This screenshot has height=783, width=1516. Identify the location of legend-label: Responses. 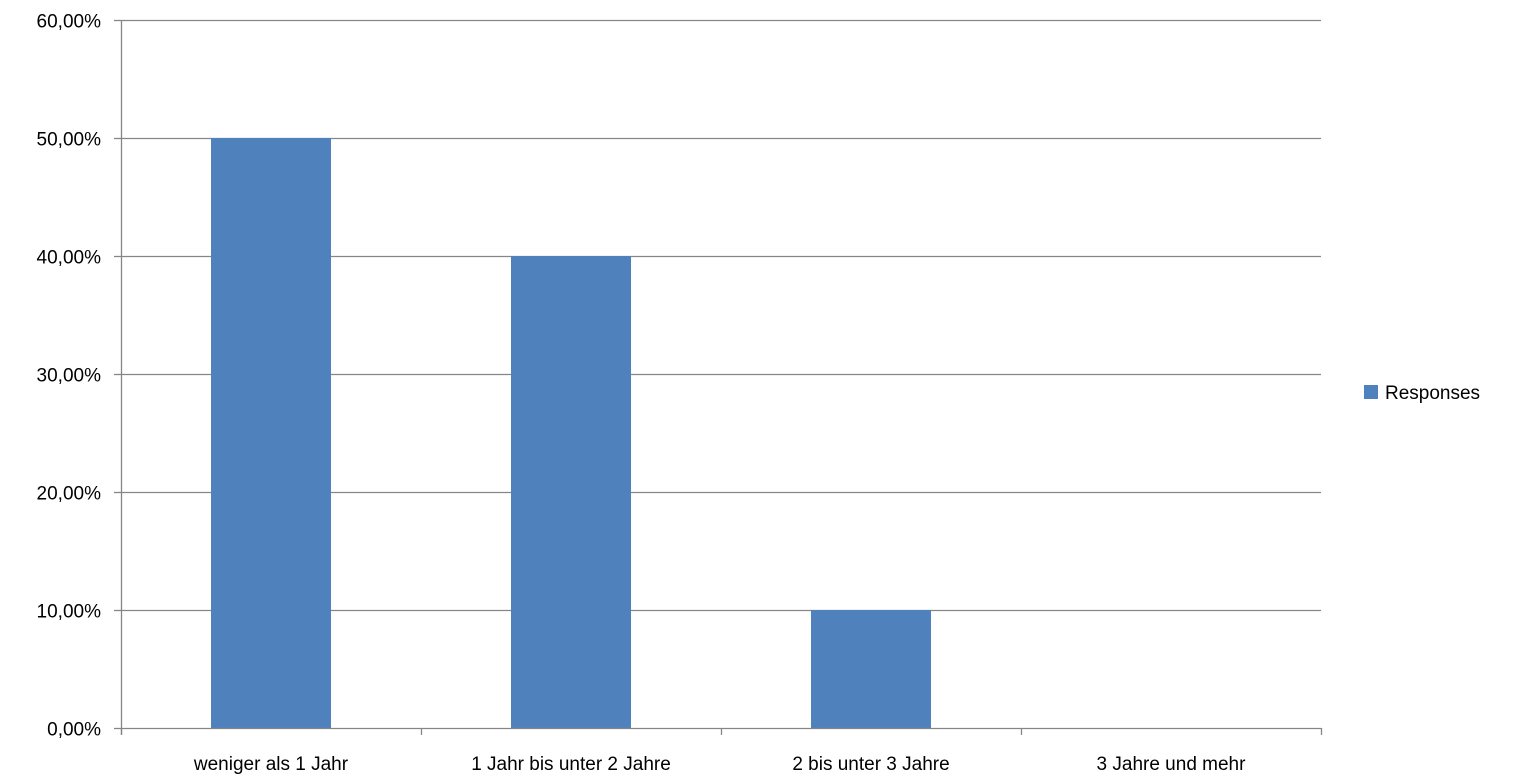
(1432, 393).